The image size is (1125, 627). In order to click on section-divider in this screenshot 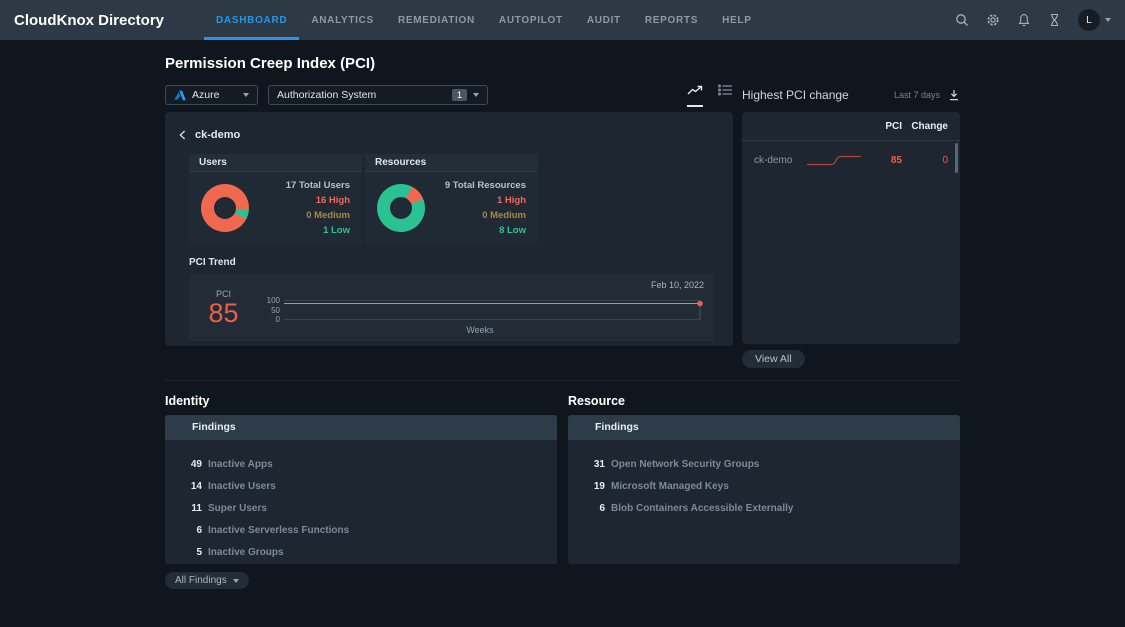, I will do `click(562, 380)`.